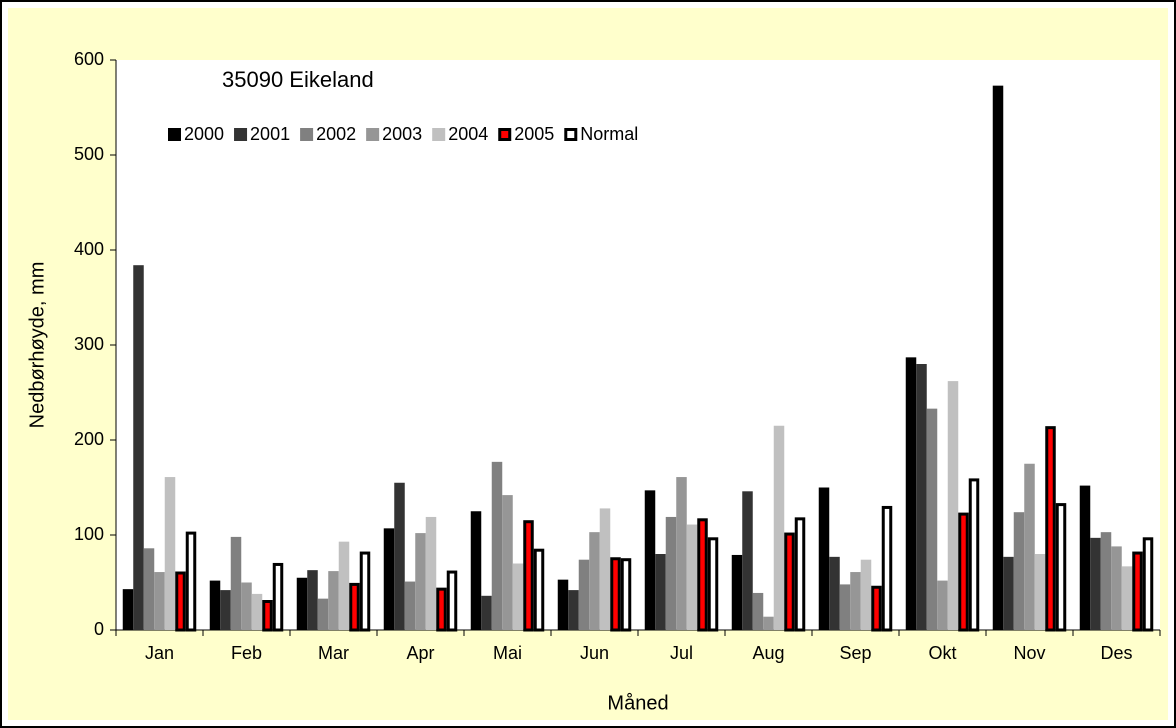 This screenshot has width=1176, height=728. What do you see at coordinates (594, 653) in the screenshot?
I see `x-tick-label: Jun` at bounding box center [594, 653].